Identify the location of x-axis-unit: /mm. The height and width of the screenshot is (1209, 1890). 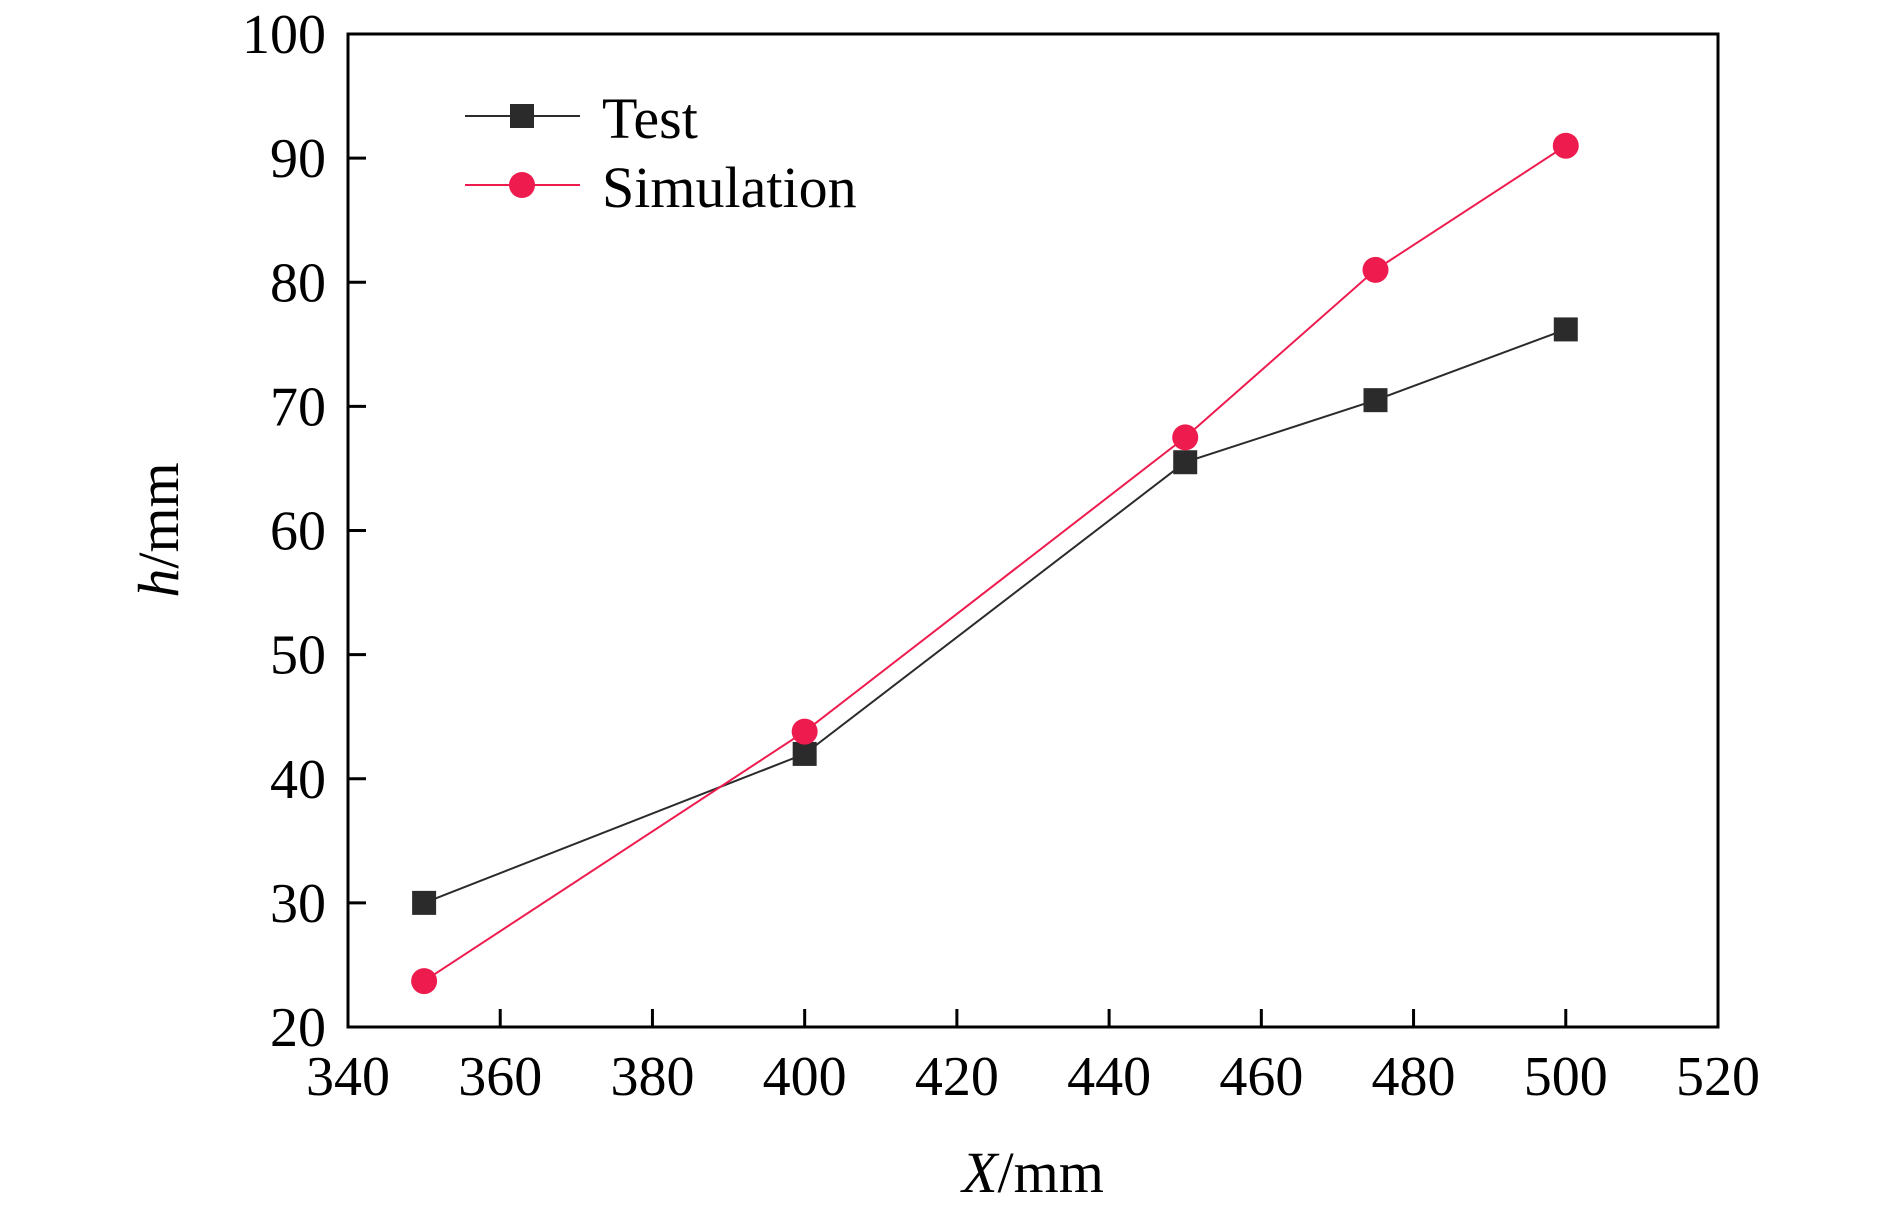
(1051, 1172).